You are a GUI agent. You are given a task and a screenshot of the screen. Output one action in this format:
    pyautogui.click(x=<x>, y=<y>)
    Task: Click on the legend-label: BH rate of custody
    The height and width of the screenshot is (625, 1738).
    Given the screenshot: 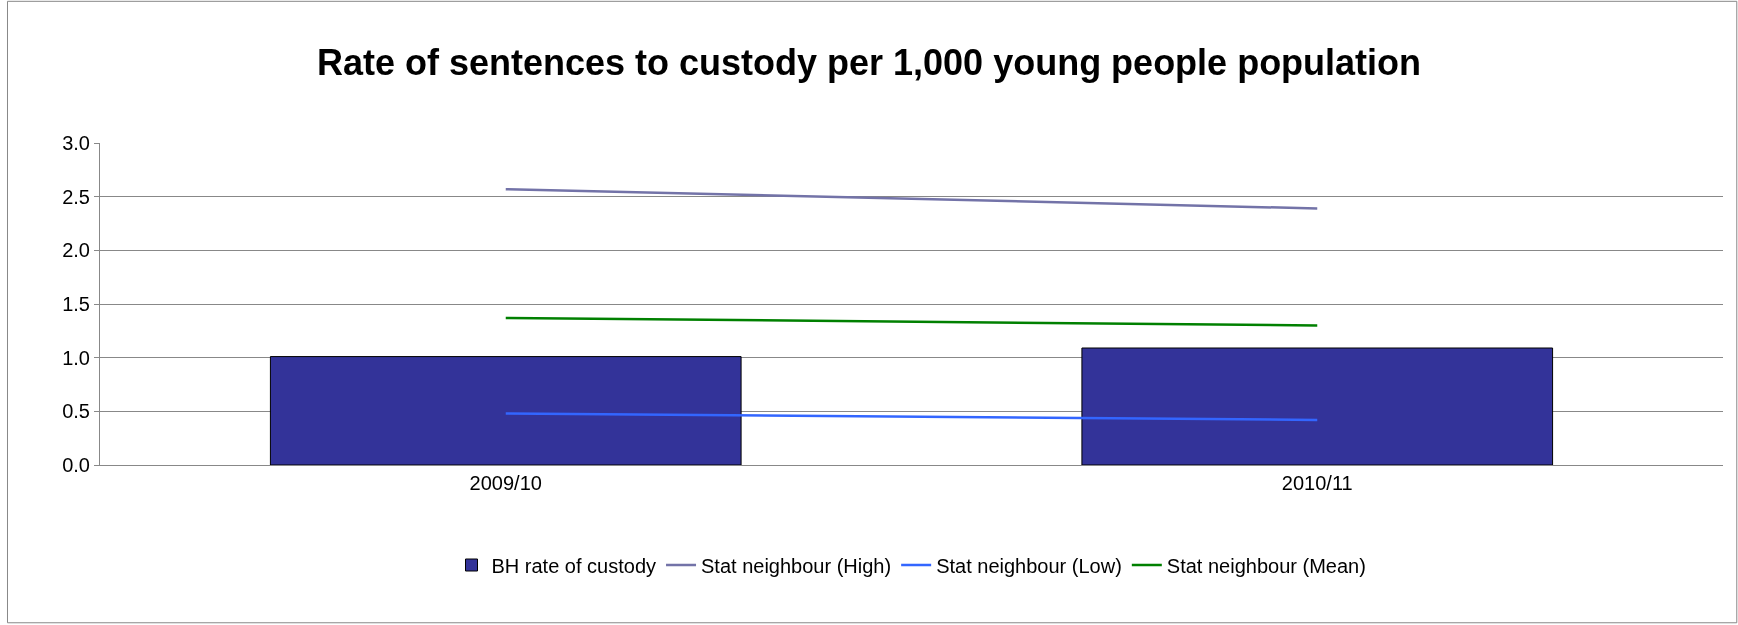 What is the action you would take?
    pyautogui.click(x=574, y=565)
    